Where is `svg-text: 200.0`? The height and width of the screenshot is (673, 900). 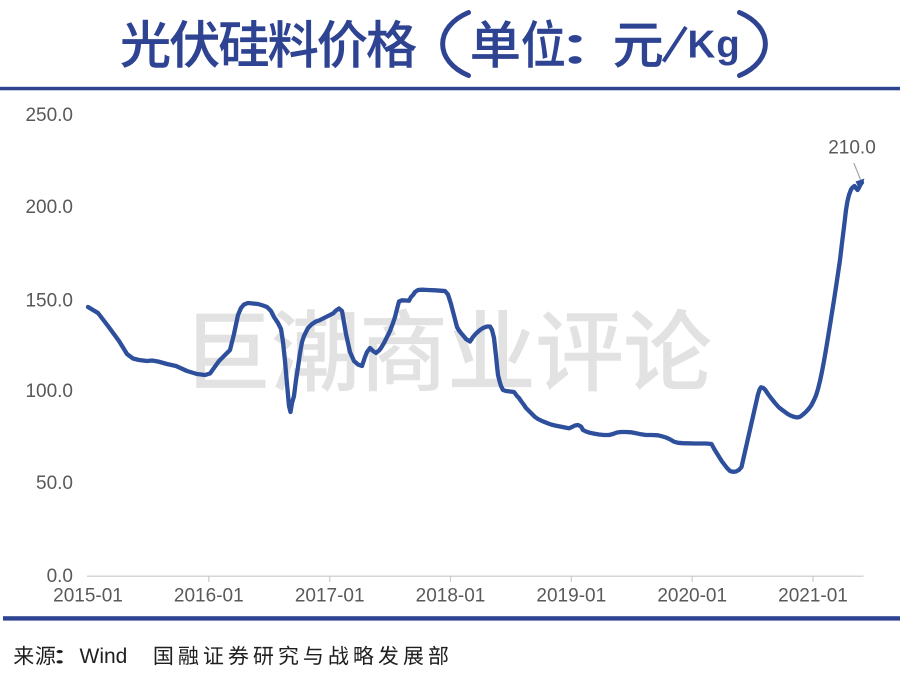 svg-text: 200.0 is located at coordinates (49, 207).